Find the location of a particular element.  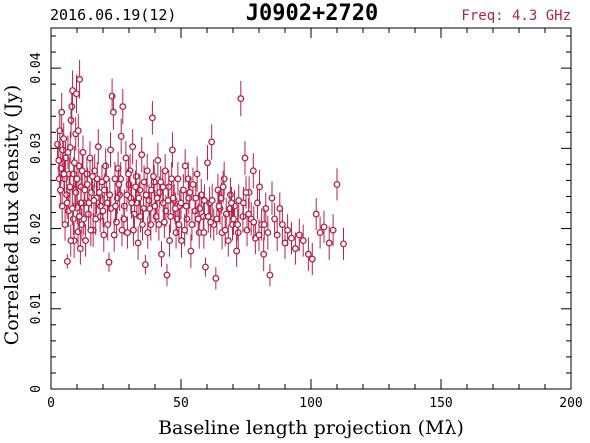

y-tick-label: 0.03 is located at coordinates (36, 148).